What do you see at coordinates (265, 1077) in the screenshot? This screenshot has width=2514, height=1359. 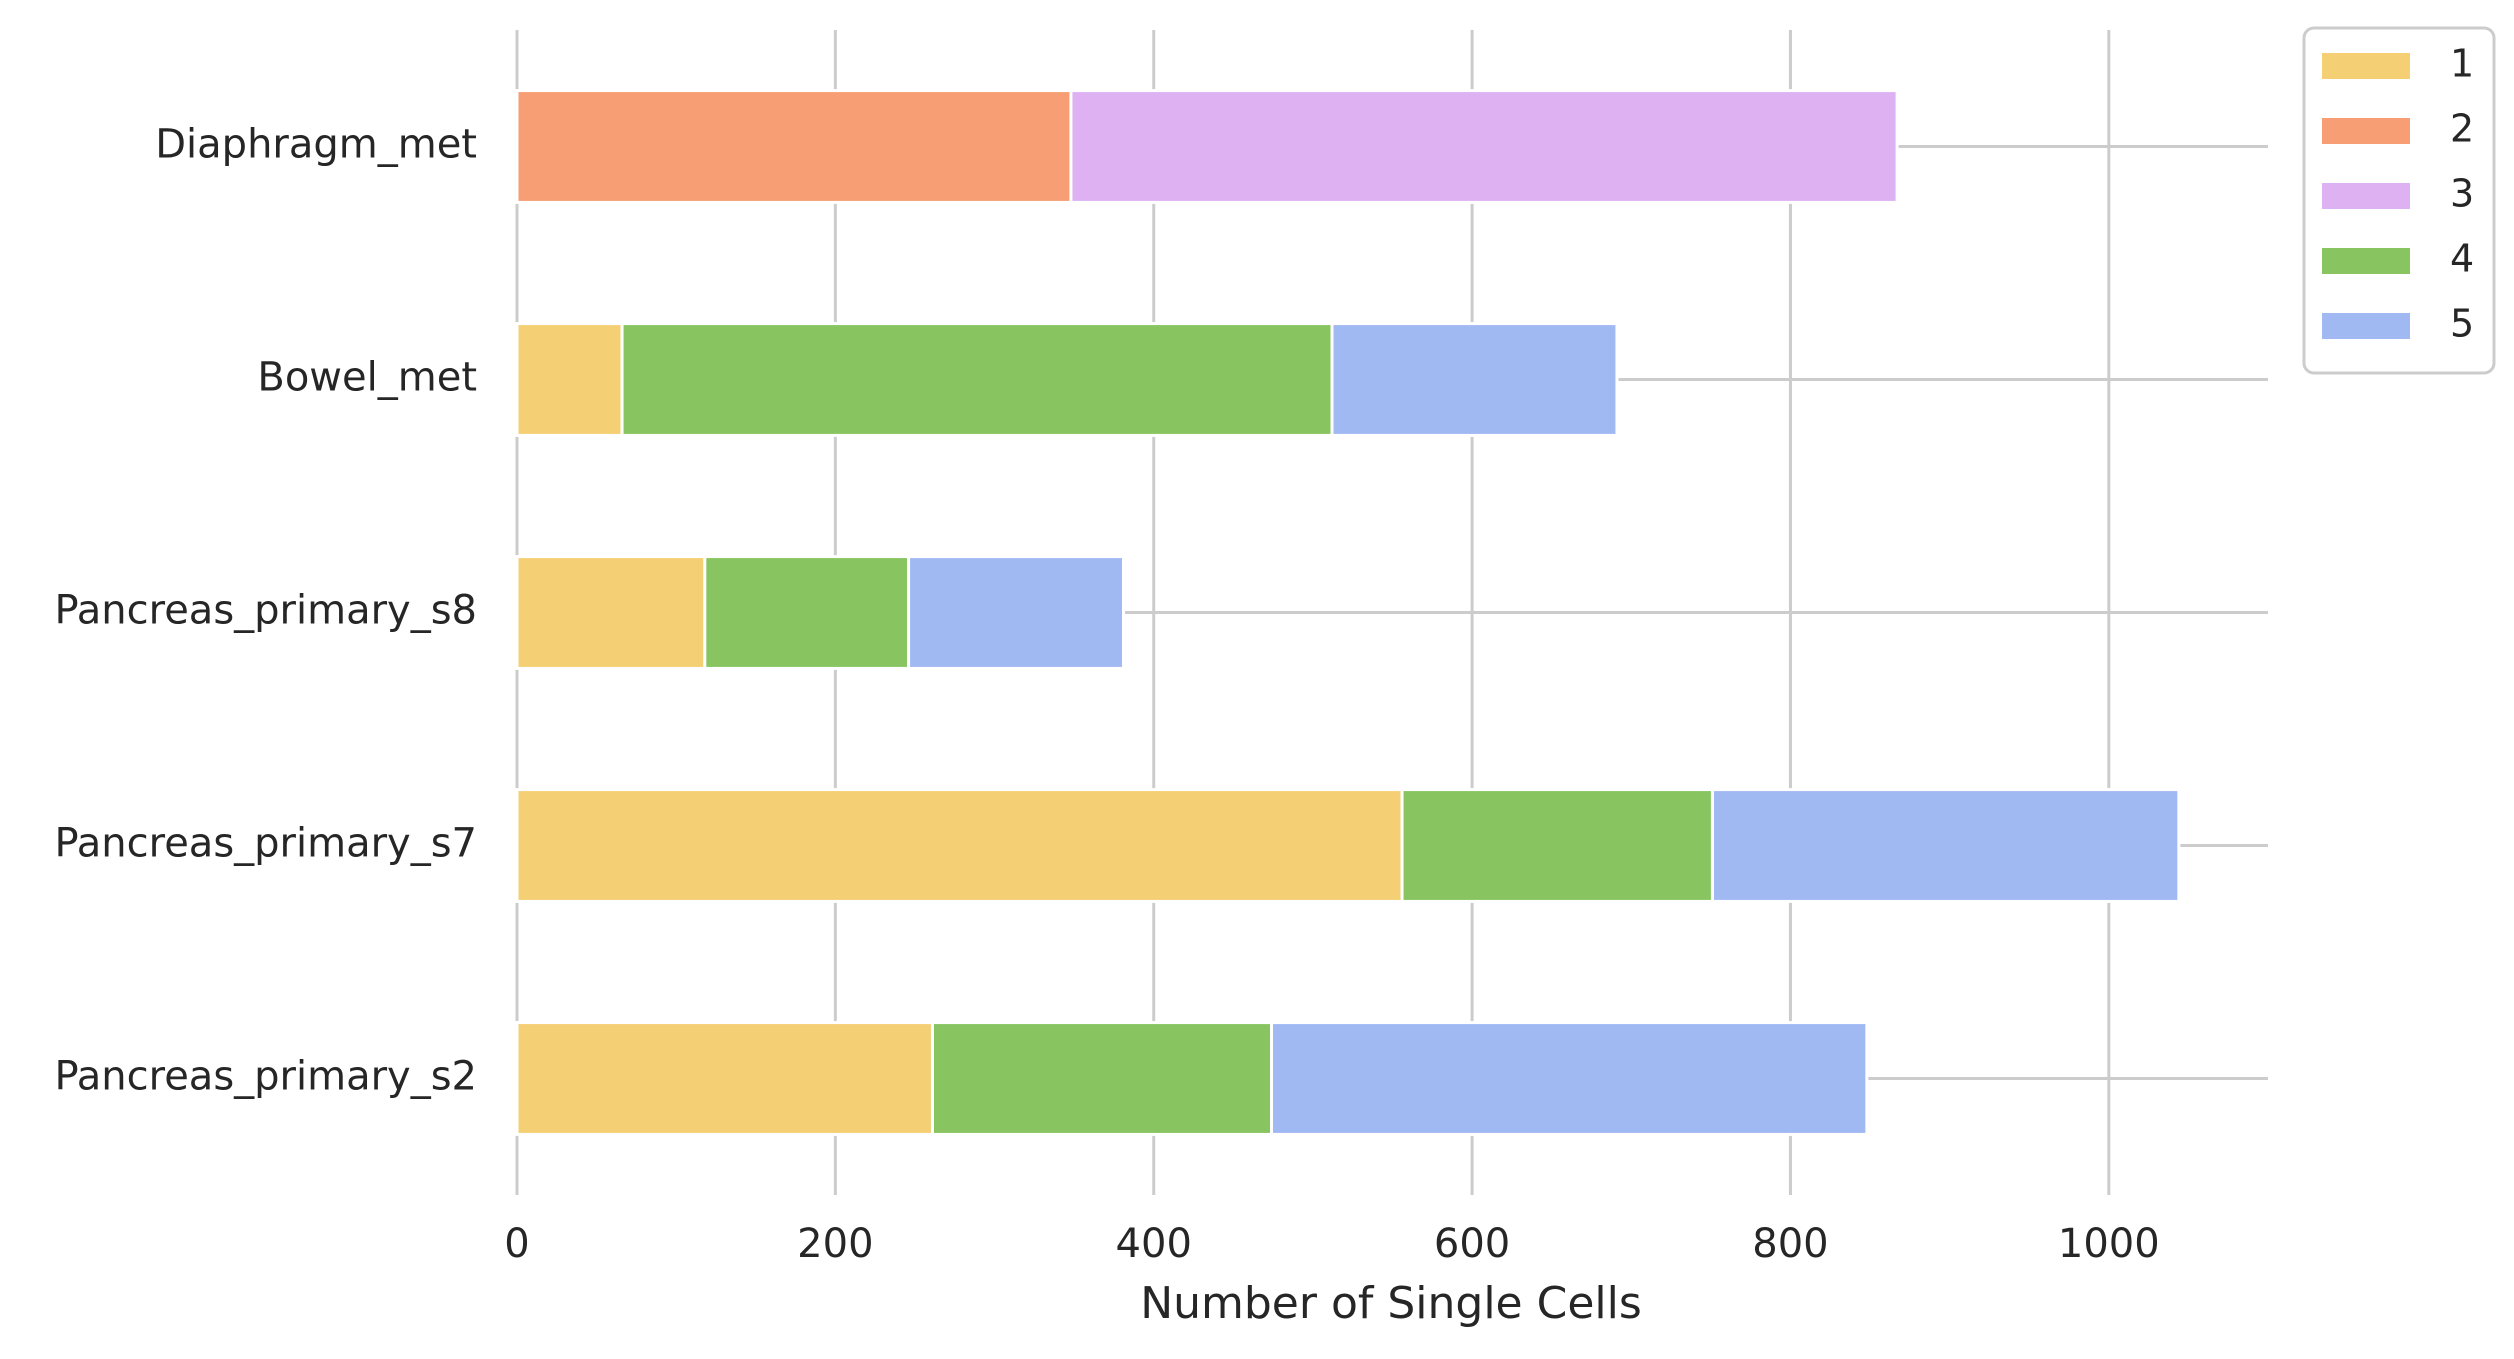 I see `y-tick-label-4: Pancreas_primary_s2` at bounding box center [265, 1077].